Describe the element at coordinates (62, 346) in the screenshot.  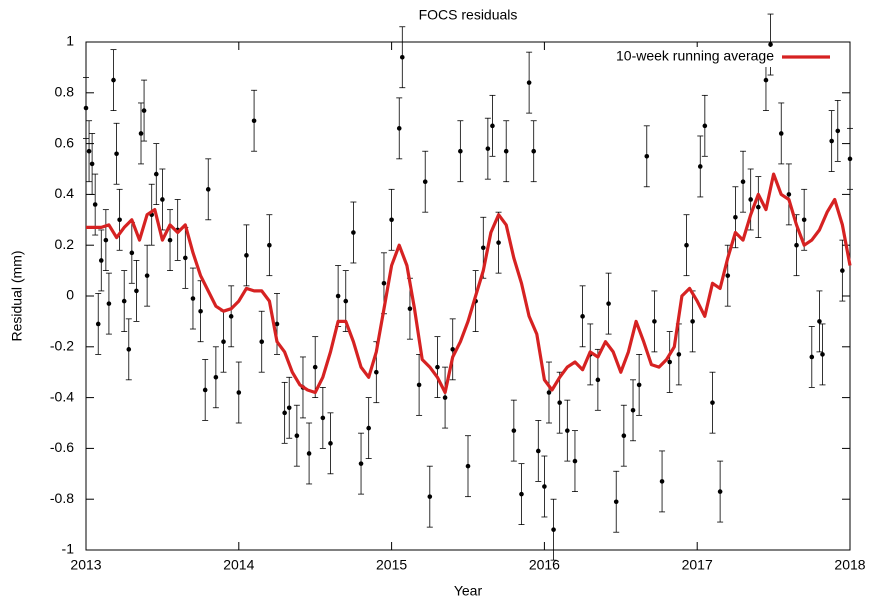
I see `y-tick-label: -0.2` at that location.